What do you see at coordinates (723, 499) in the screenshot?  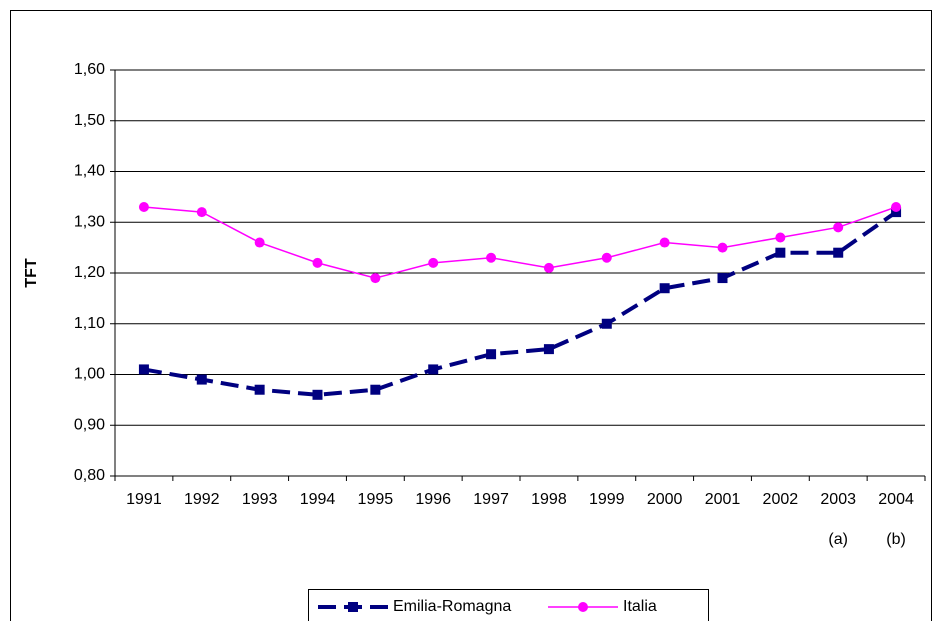 I see `x-tick-label: 2001` at bounding box center [723, 499].